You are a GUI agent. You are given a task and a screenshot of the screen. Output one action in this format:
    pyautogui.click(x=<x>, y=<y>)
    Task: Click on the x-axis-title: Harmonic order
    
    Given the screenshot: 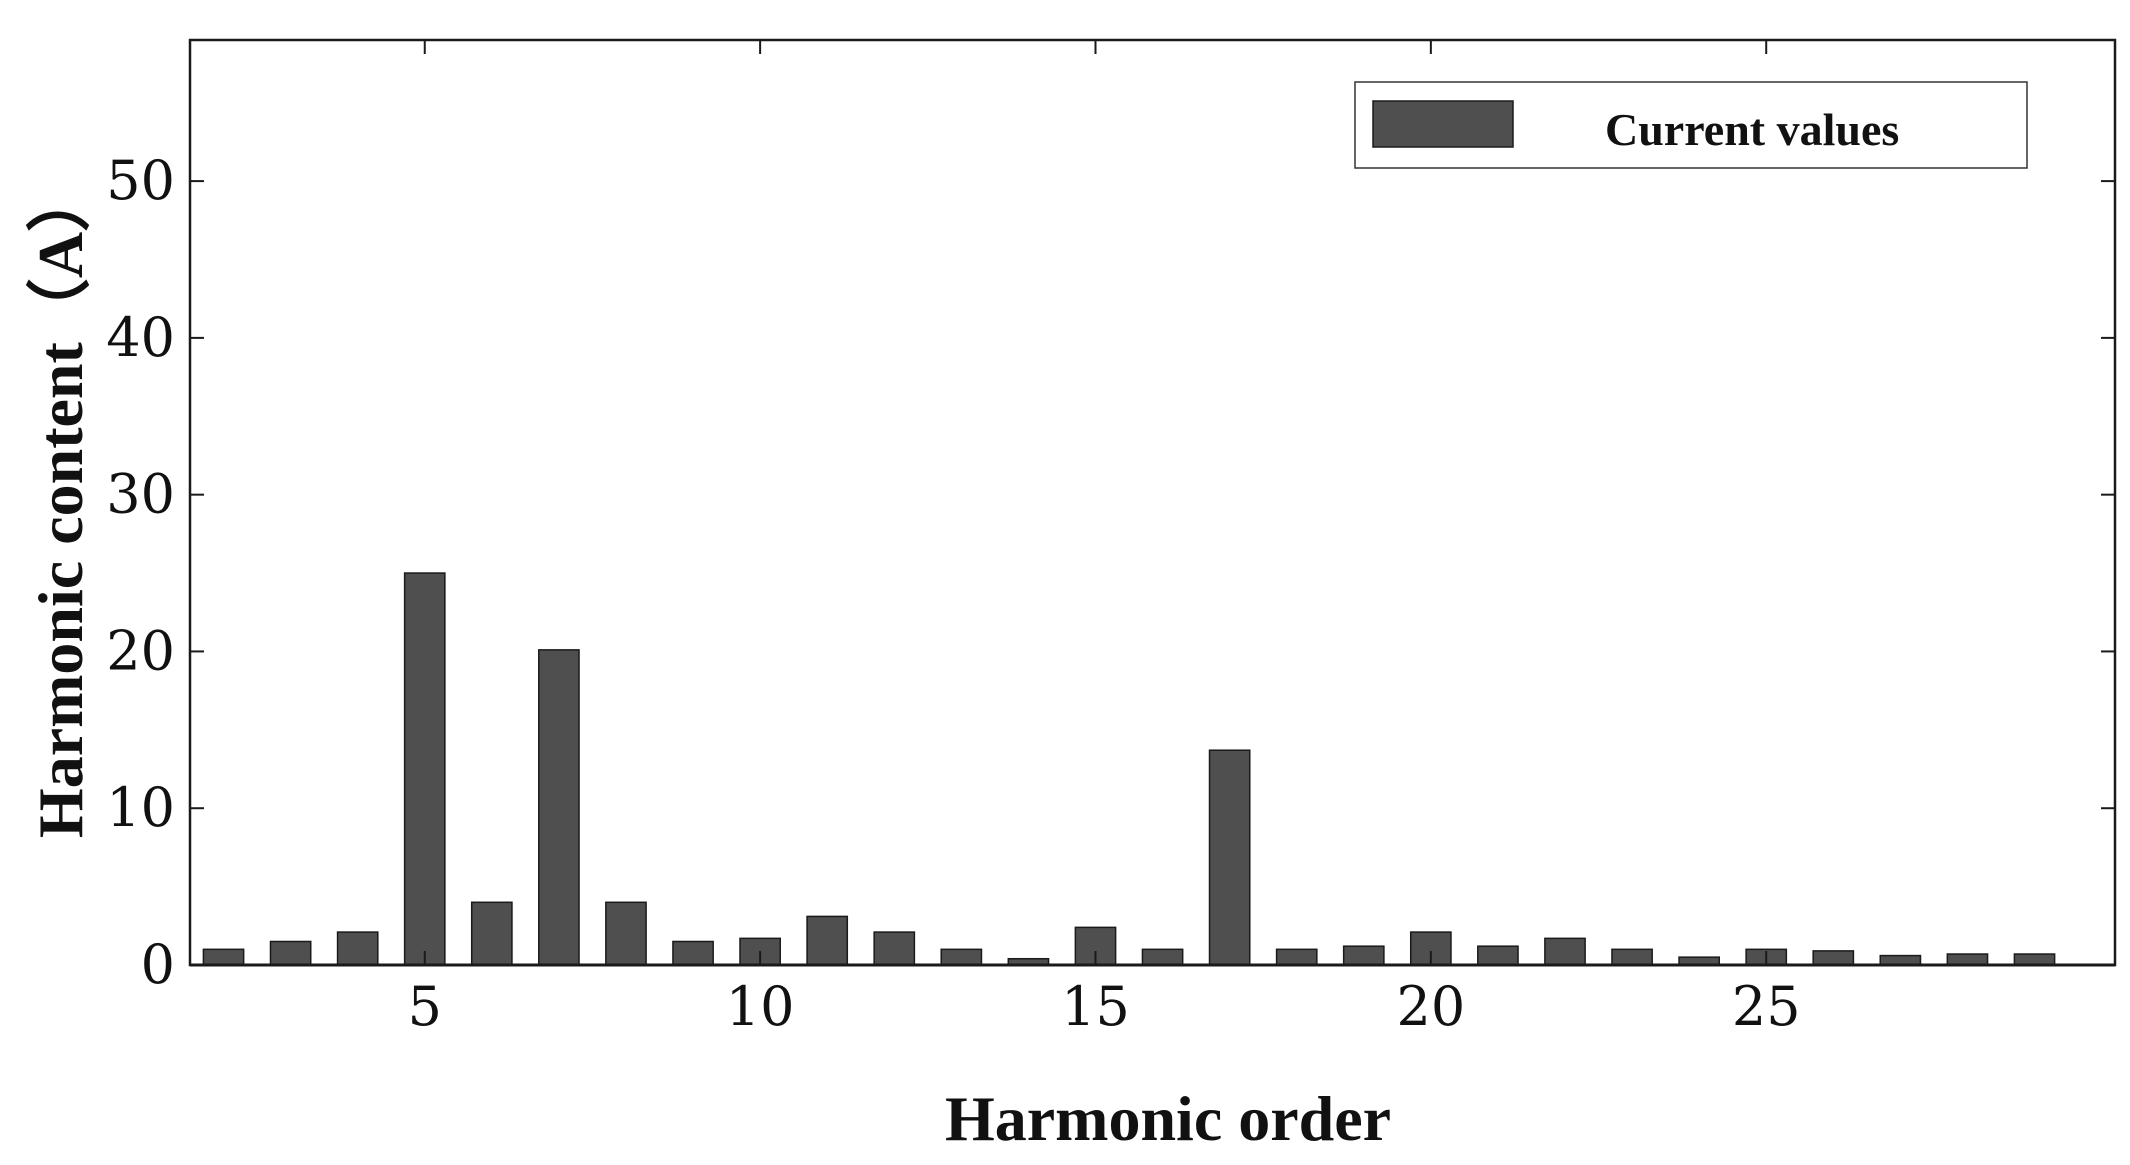 What is the action you would take?
    pyautogui.click(x=1168, y=1118)
    